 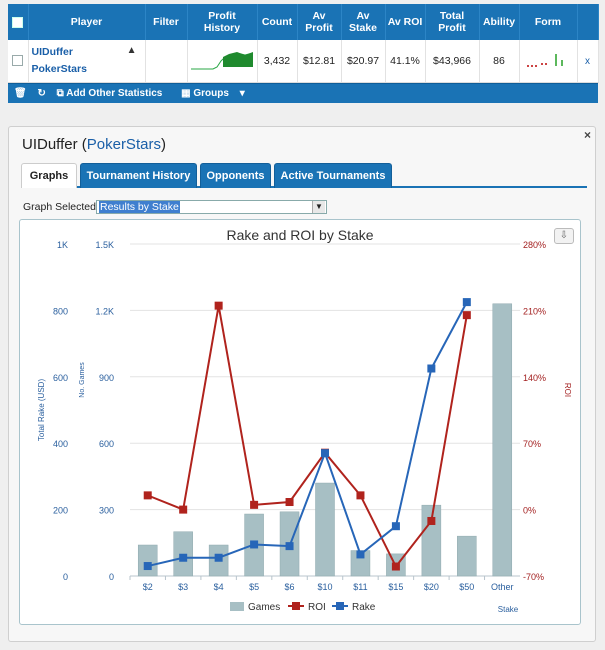 I want to click on col-header-count: Count, so click(x=277, y=22).